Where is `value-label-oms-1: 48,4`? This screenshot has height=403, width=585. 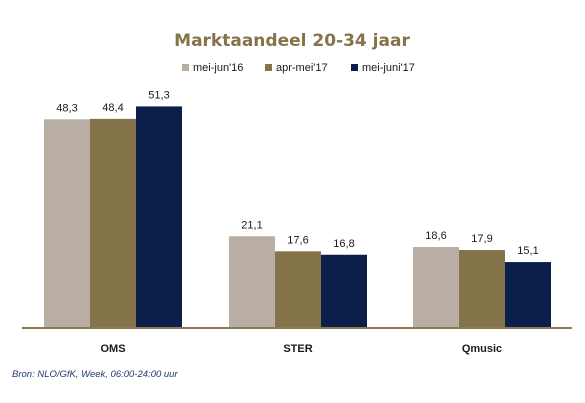 value-label-oms-1: 48,4 is located at coordinates (112, 108).